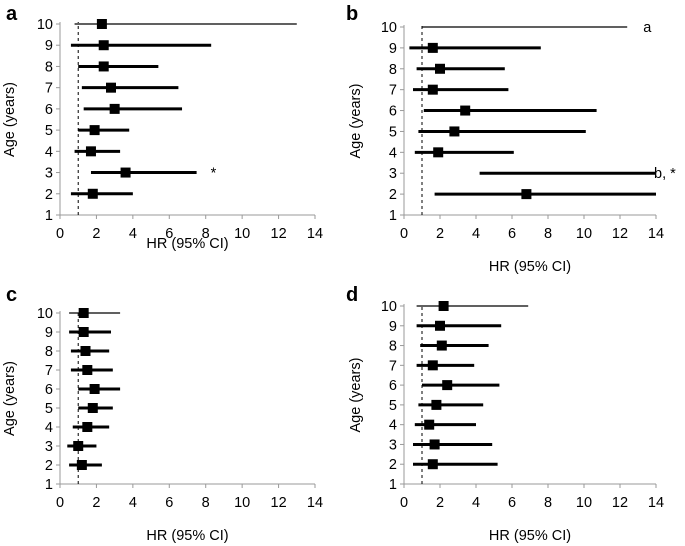 The width and height of the screenshot is (685, 546). What do you see at coordinates (214, 174) in the screenshot?
I see `annotation-label: *` at bounding box center [214, 174].